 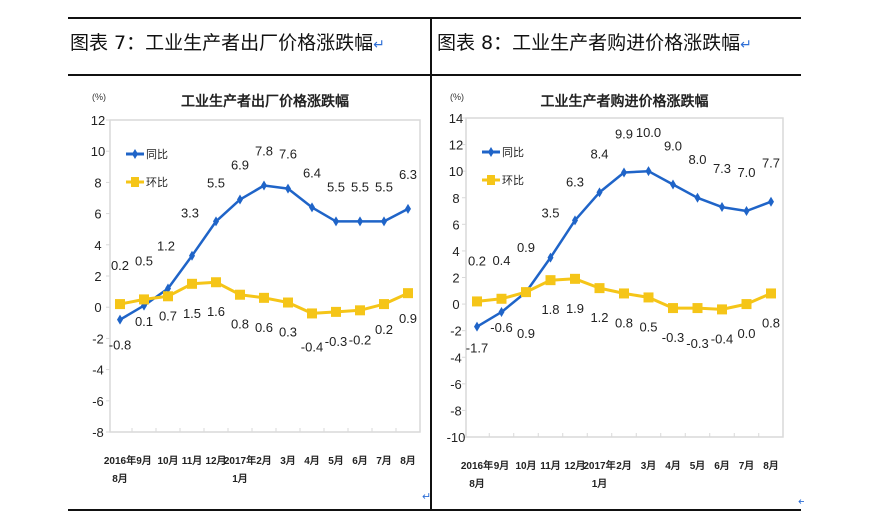 What do you see at coordinates (264, 151) in the screenshot?
I see `data-label-yoy: 7.8` at bounding box center [264, 151].